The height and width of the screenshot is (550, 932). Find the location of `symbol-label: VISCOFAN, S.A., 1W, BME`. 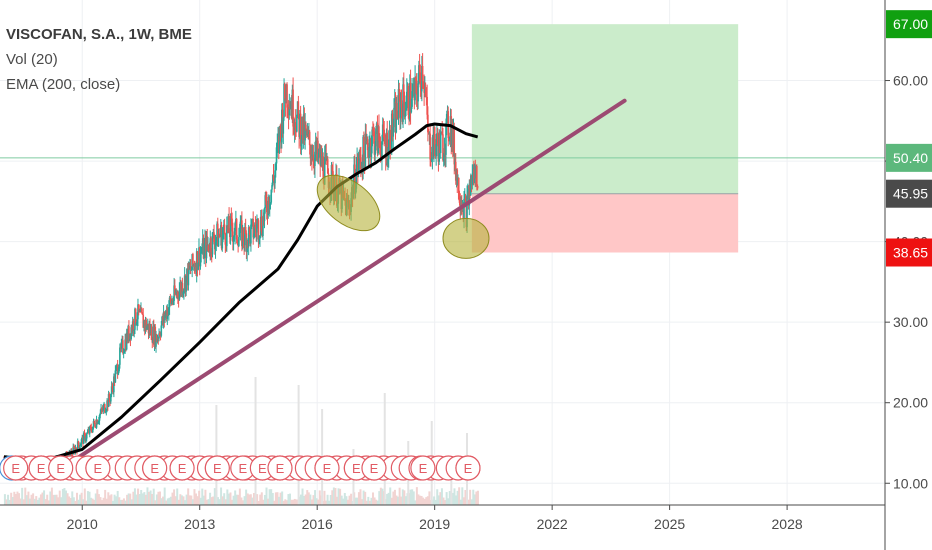

symbol-label: VISCOFAN, S.A., 1W, BME is located at coordinates (99, 34).